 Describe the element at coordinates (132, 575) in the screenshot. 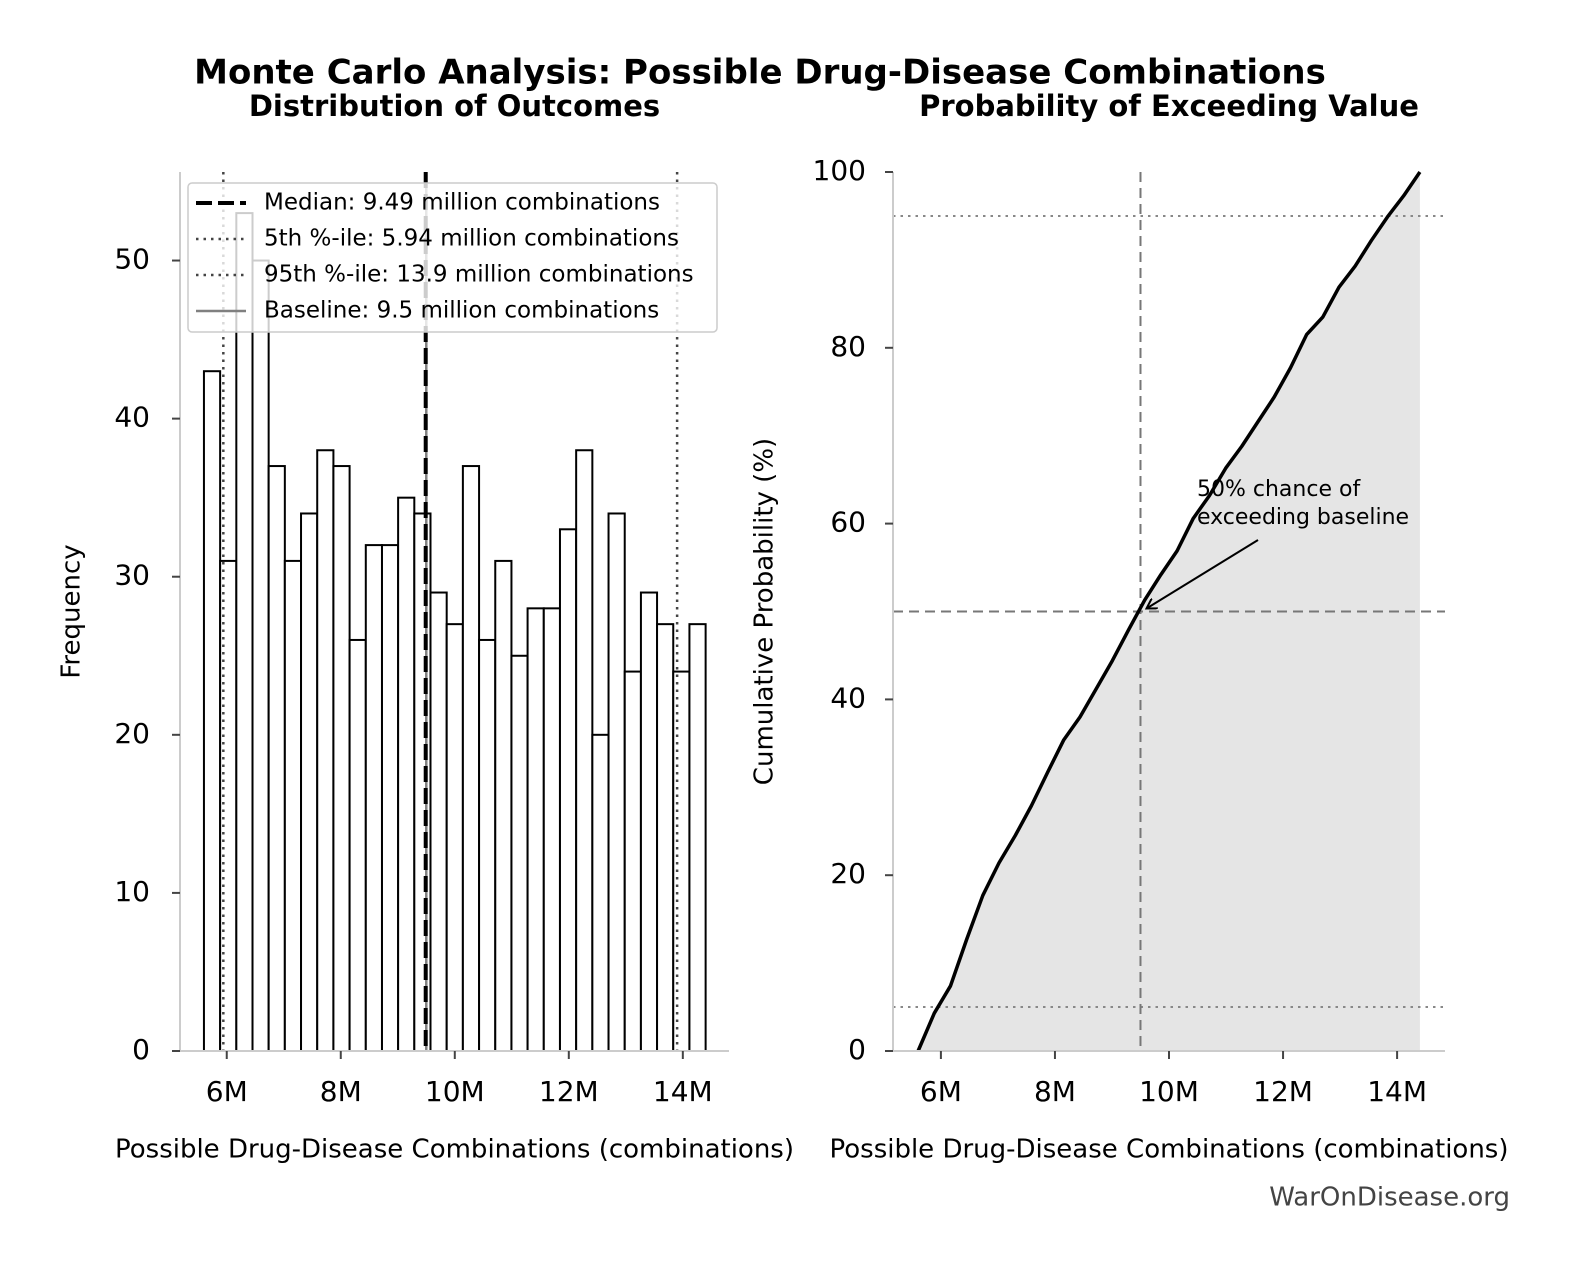

I see `y-tick-label: 30` at that location.